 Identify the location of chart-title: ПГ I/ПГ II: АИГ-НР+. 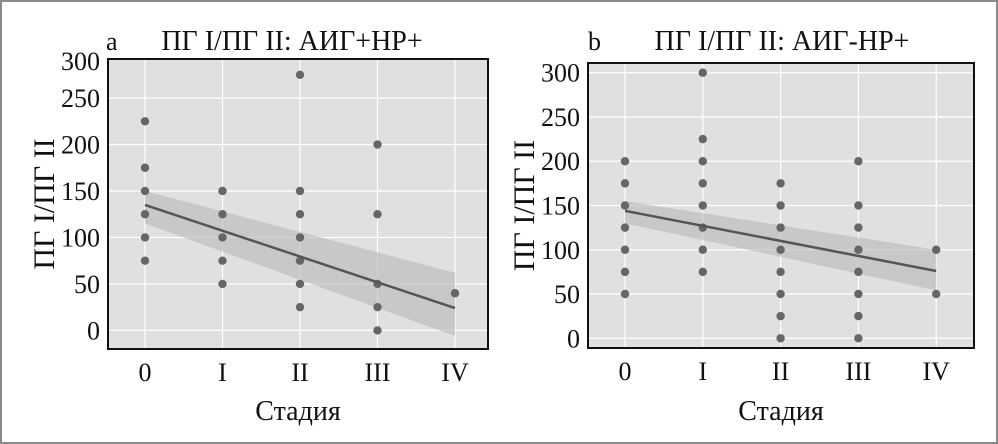
(782, 41).